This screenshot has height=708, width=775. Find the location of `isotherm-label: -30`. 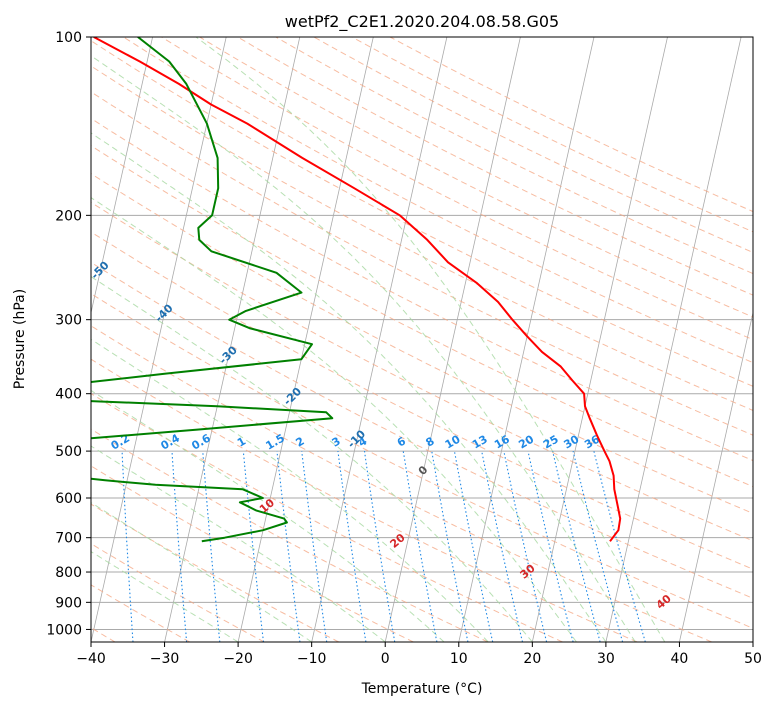

isotherm-label: -30 is located at coordinates (228, 354).